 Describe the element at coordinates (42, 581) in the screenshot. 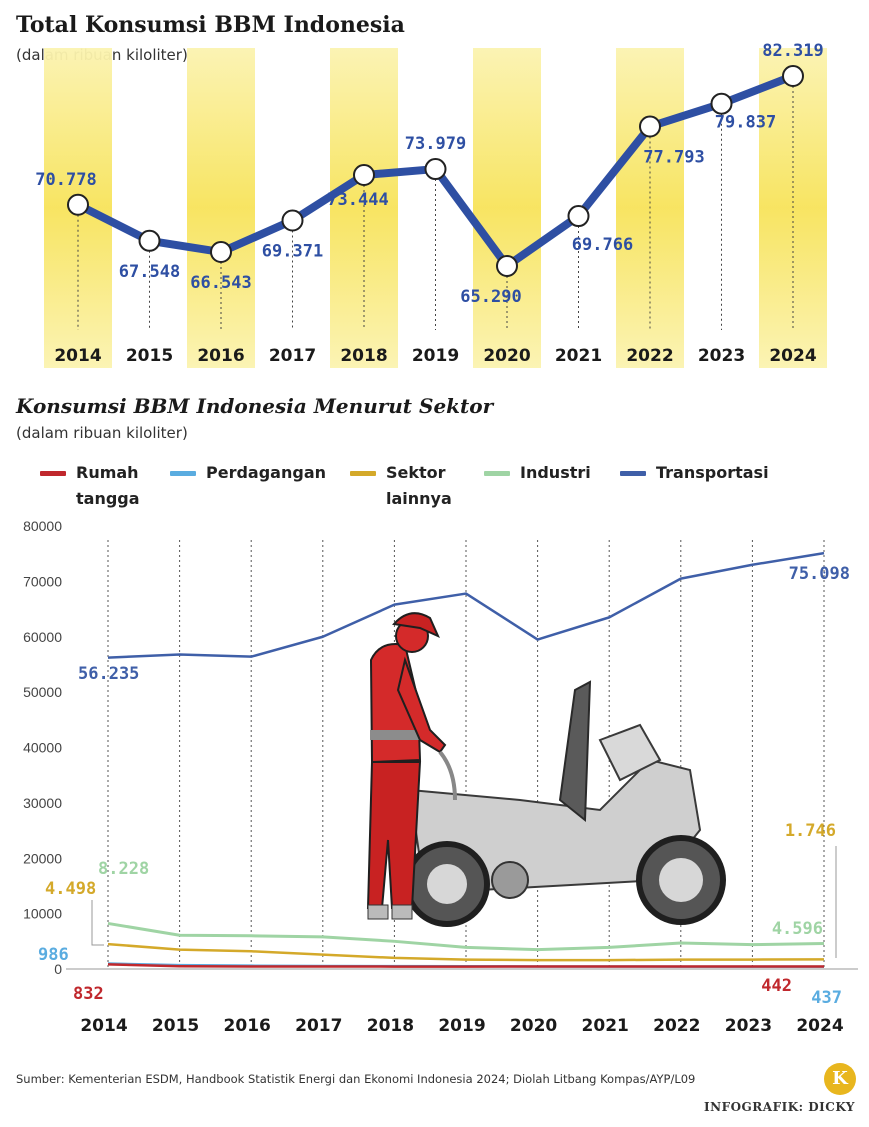

I see `y-tick-70000: 70000` at that location.